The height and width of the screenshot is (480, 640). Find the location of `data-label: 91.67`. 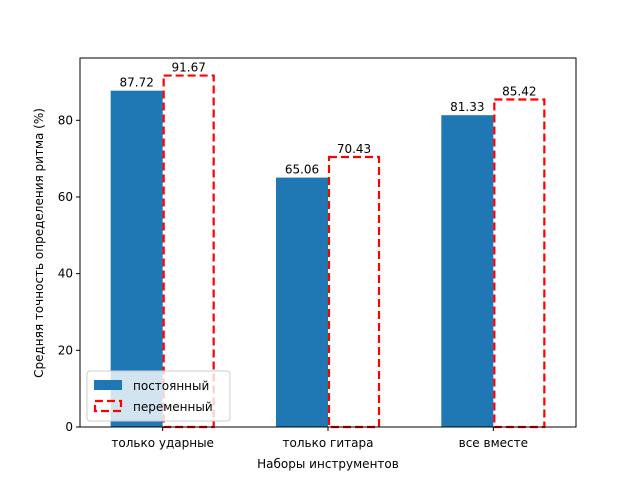

data-label: 91.67 is located at coordinates (188, 68).